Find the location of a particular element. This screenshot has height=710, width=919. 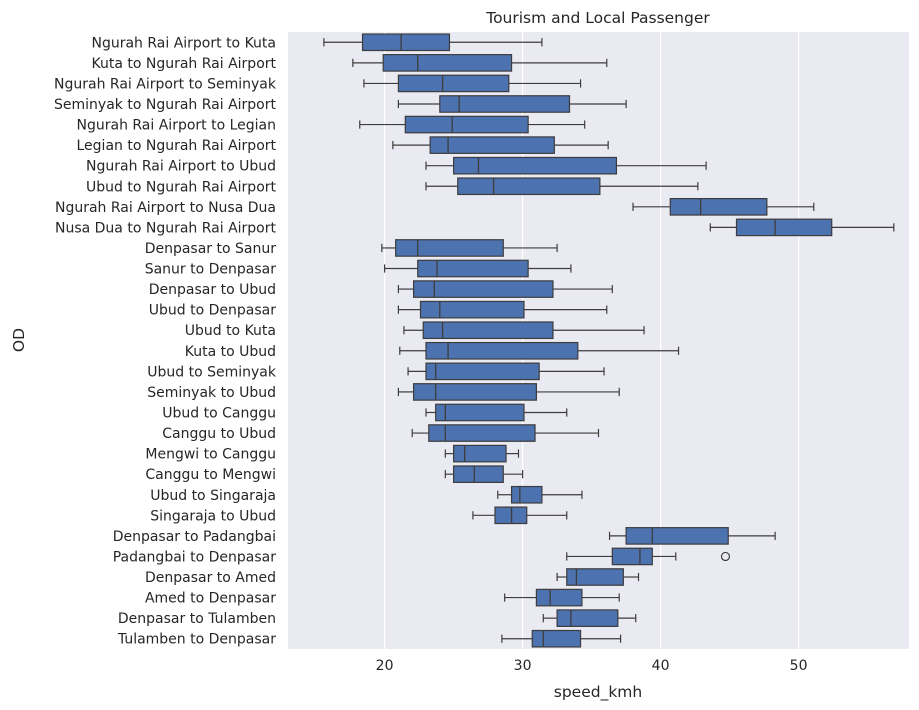

y-tick-label: Seminyak to Ubud is located at coordinates (211, 393).